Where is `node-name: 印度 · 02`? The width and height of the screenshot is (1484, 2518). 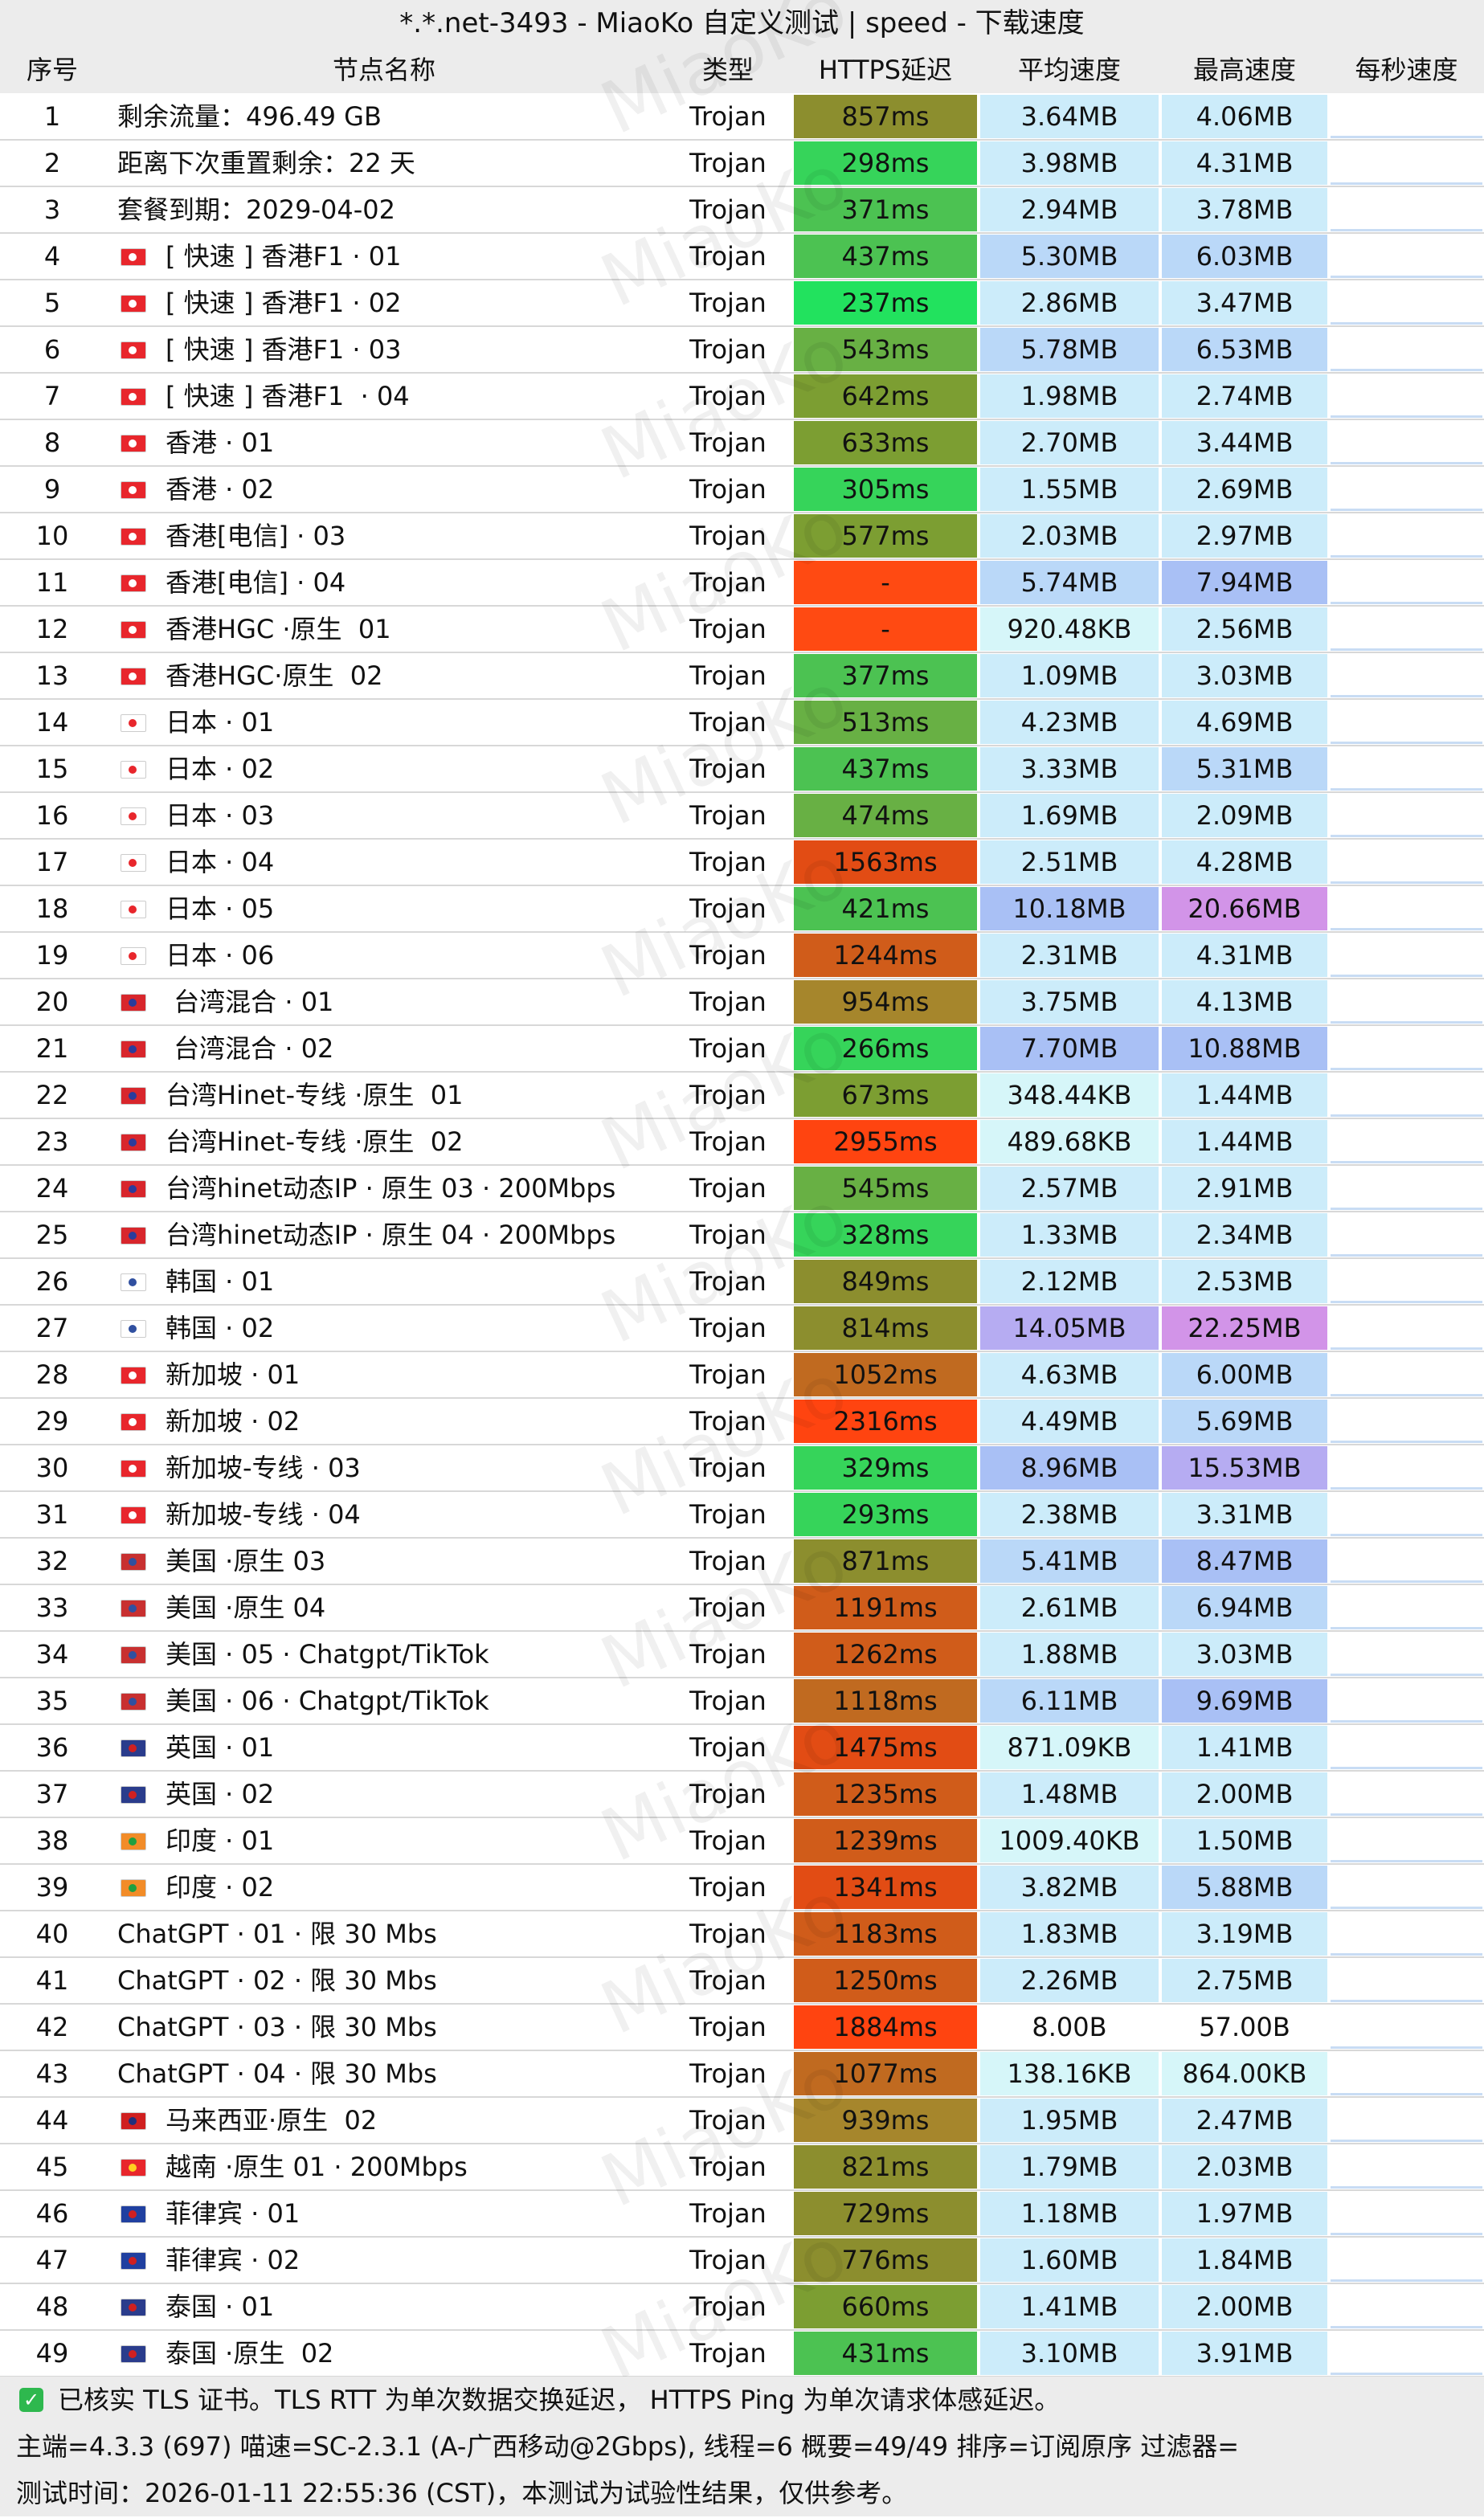 node-name: 印度 · 02 is located at coordinates (220, 1887).